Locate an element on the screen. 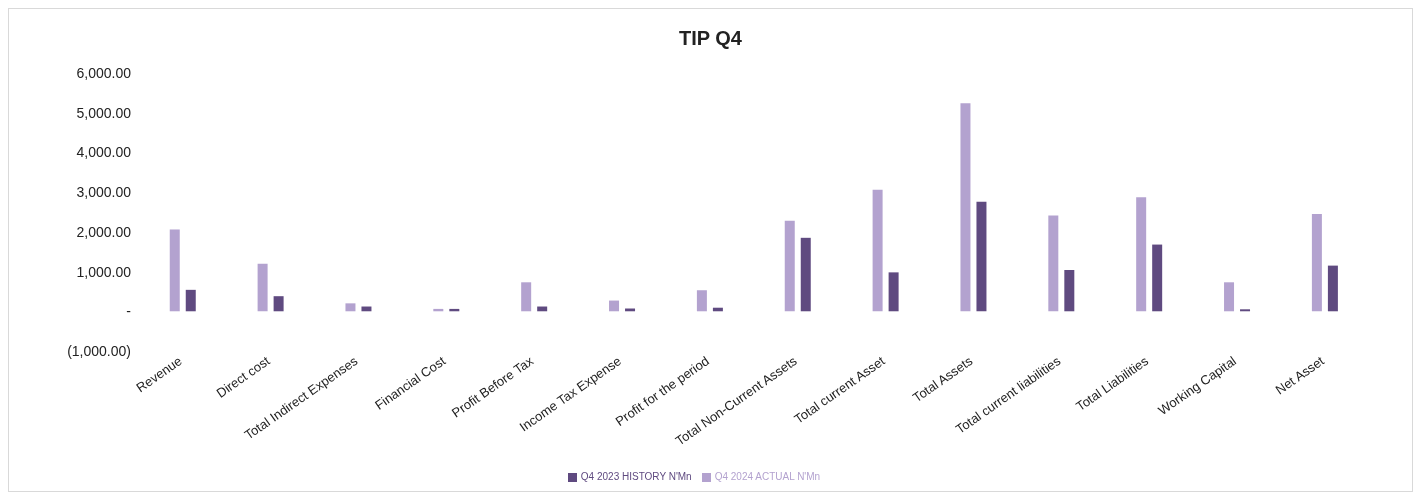 This screenshot has width=1417, height=496. y-tick-label: 3,000.00 is located at coordinates (104, 192).